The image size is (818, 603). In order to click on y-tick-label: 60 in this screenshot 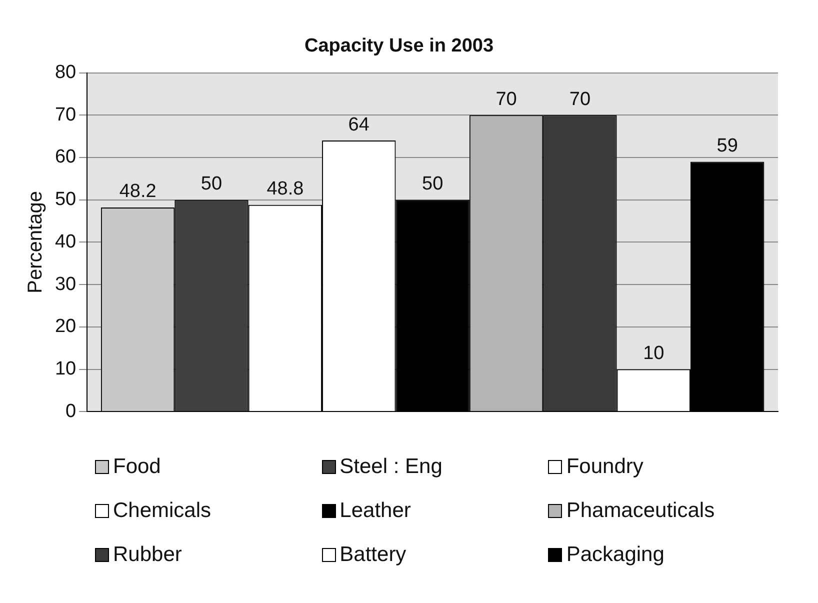, I will do `click(65, 157)`.